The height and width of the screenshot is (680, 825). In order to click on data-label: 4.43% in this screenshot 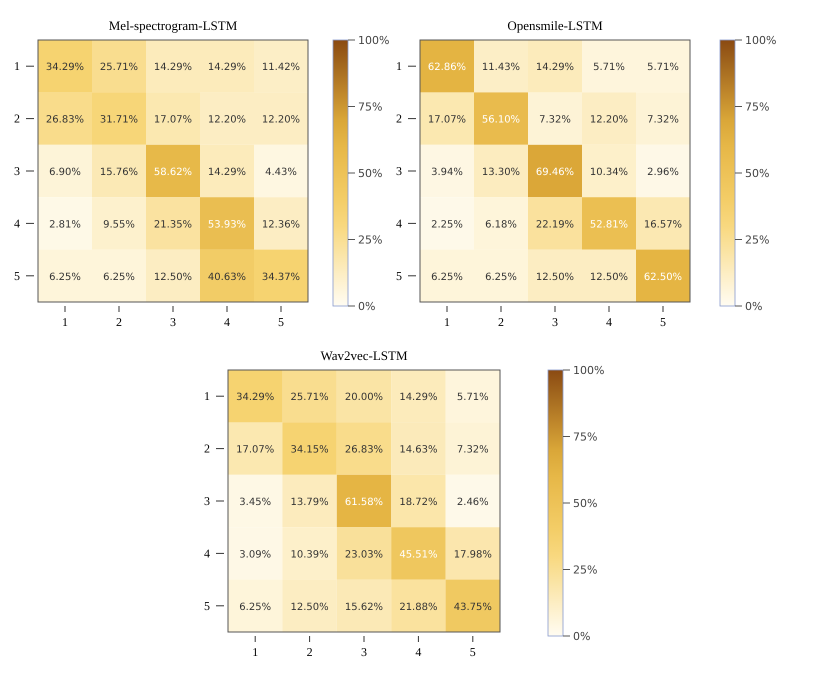, I will do `click(281, 172)`.